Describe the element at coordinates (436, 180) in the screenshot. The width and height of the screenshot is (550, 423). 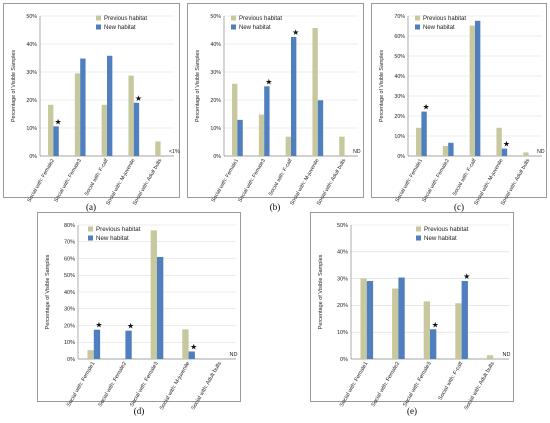
I see `x-tick-label: Social with: Female2` at that location.